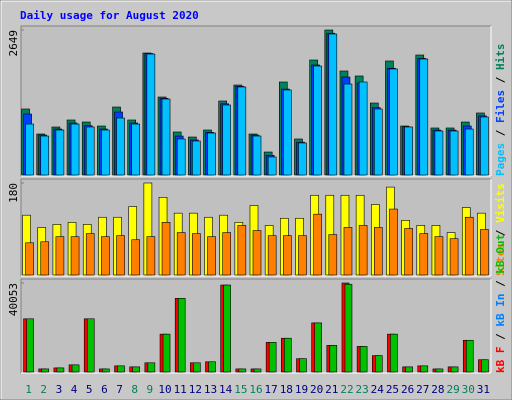 The image size is (512, 400). I want to click on y-tick-label: 40053, so click(13, 299).